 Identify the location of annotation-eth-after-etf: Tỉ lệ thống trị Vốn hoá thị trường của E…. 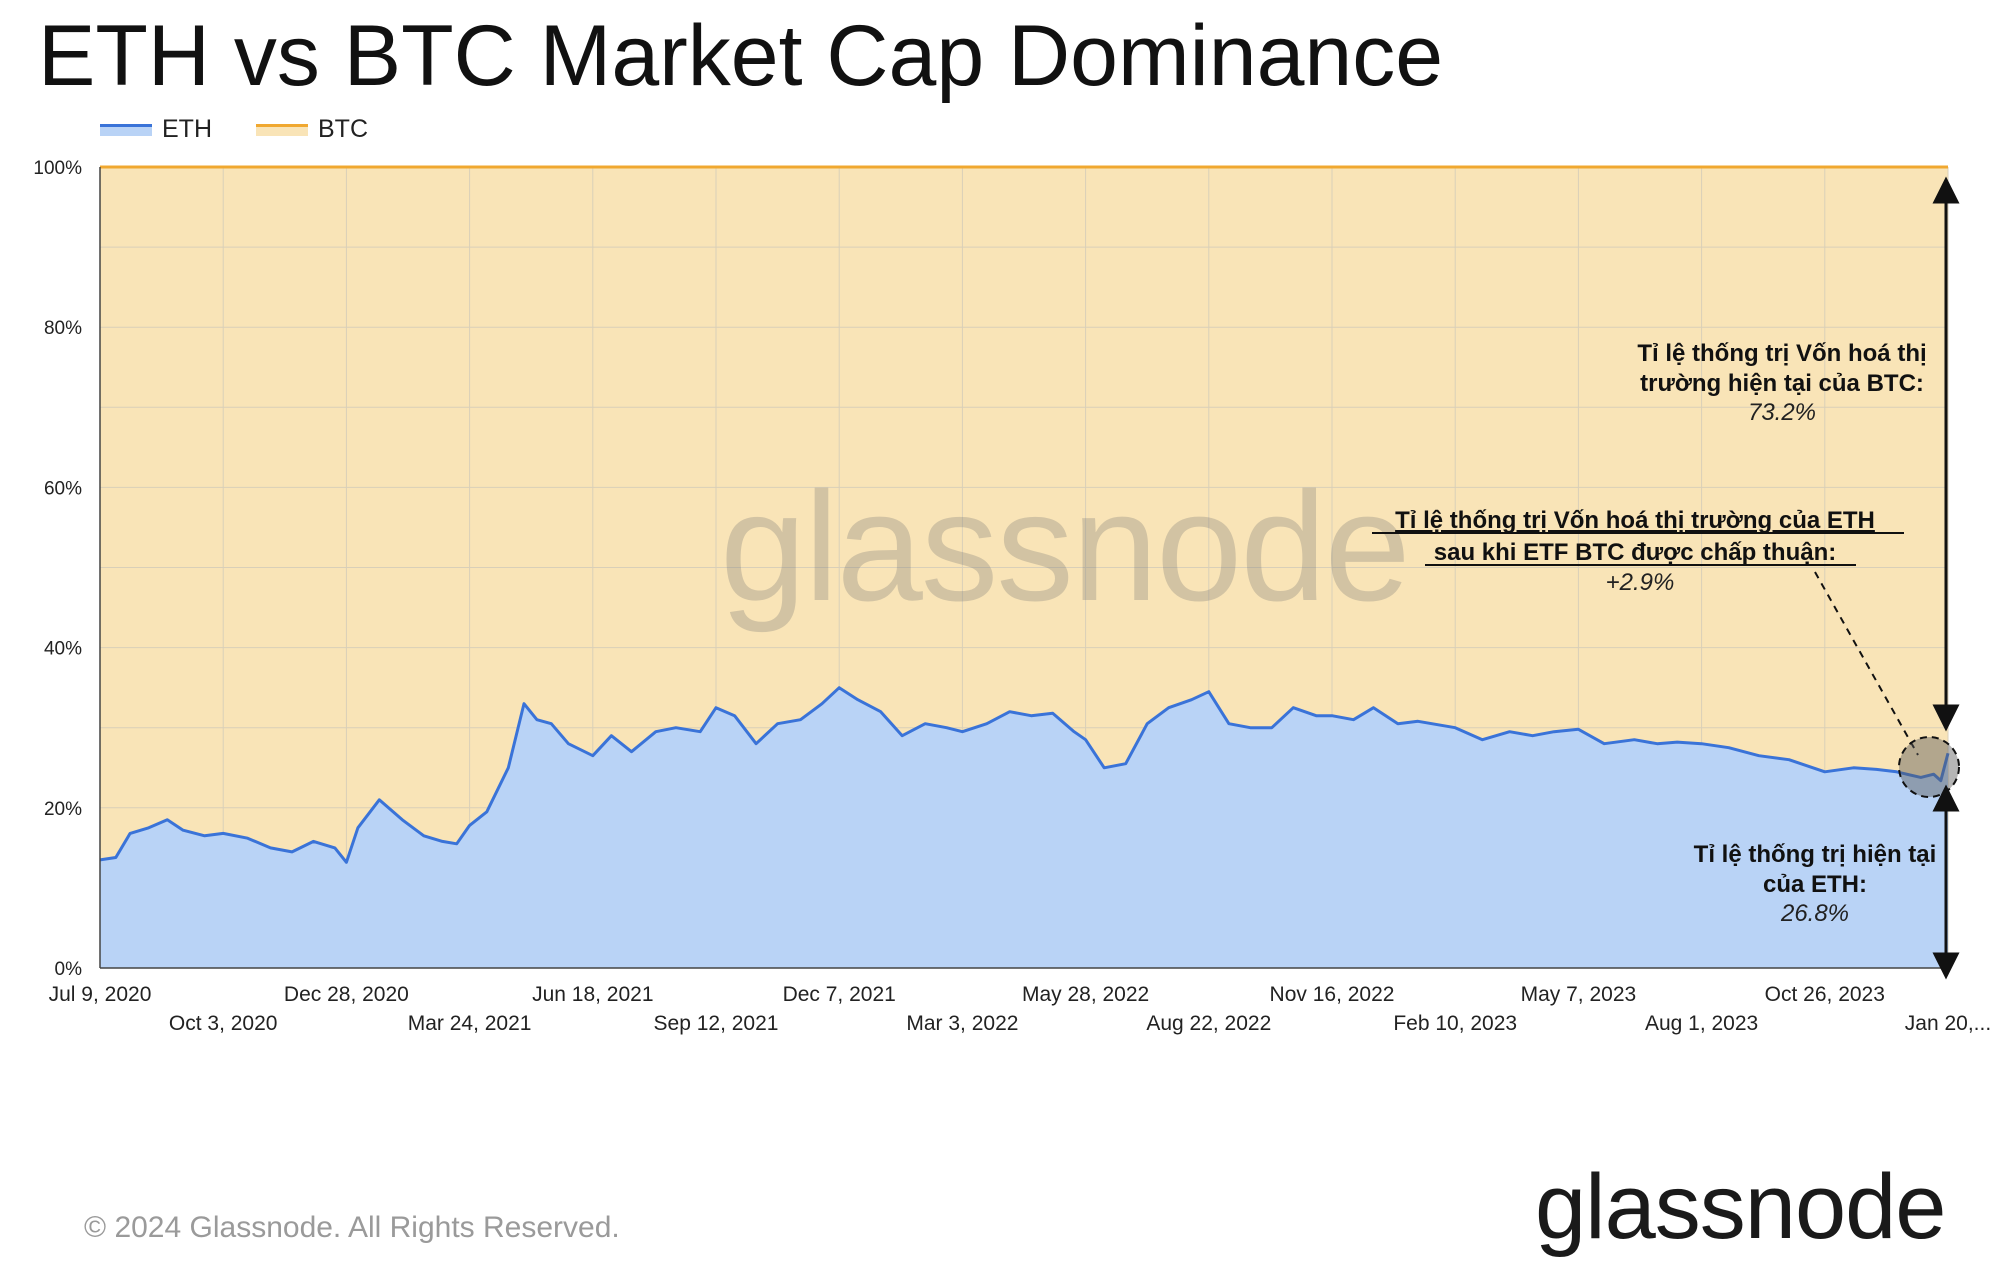
(1666, 652).